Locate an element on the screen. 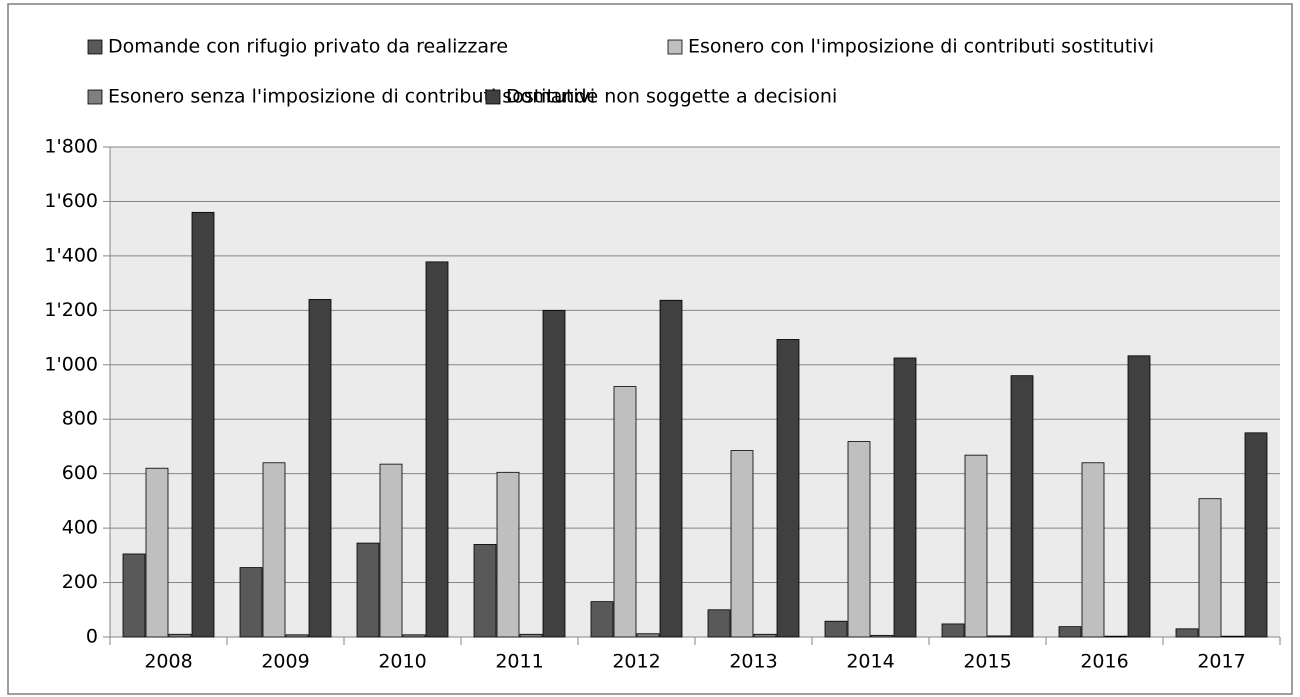 Image resolution: width=1300 pixels, height=697 pixels. y-tick-label: 1'600 is located at coordinates (71, 201).